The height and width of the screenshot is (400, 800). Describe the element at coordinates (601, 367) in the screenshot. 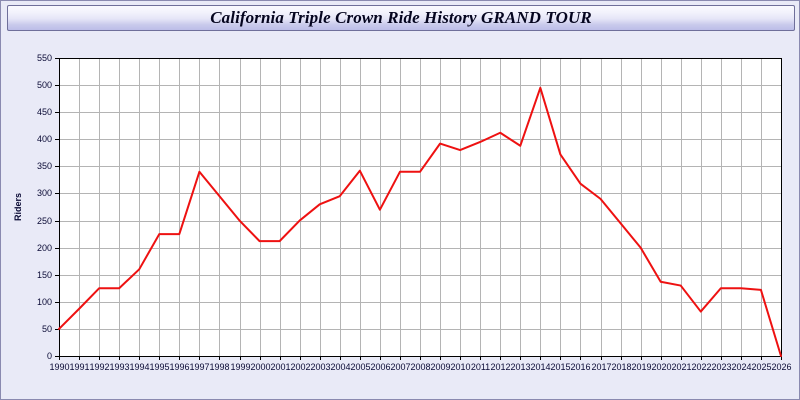

I see `x-tick-label: 2017` at that location.